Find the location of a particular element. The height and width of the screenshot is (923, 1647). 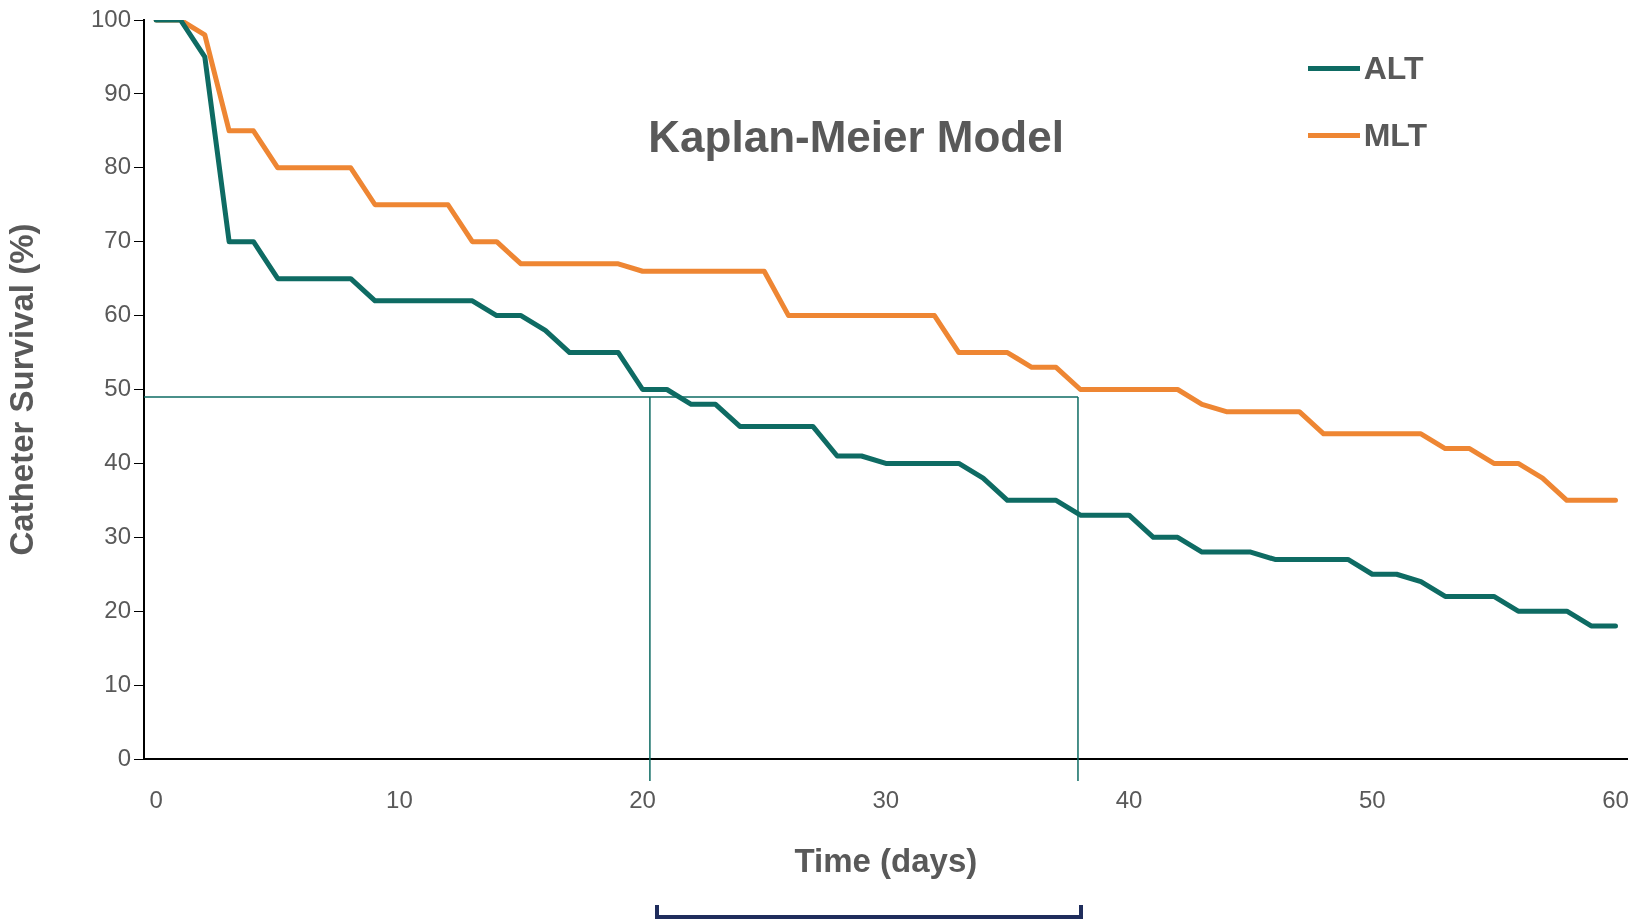

x-tick-label: 60 is located at coordinates (1615, 800).